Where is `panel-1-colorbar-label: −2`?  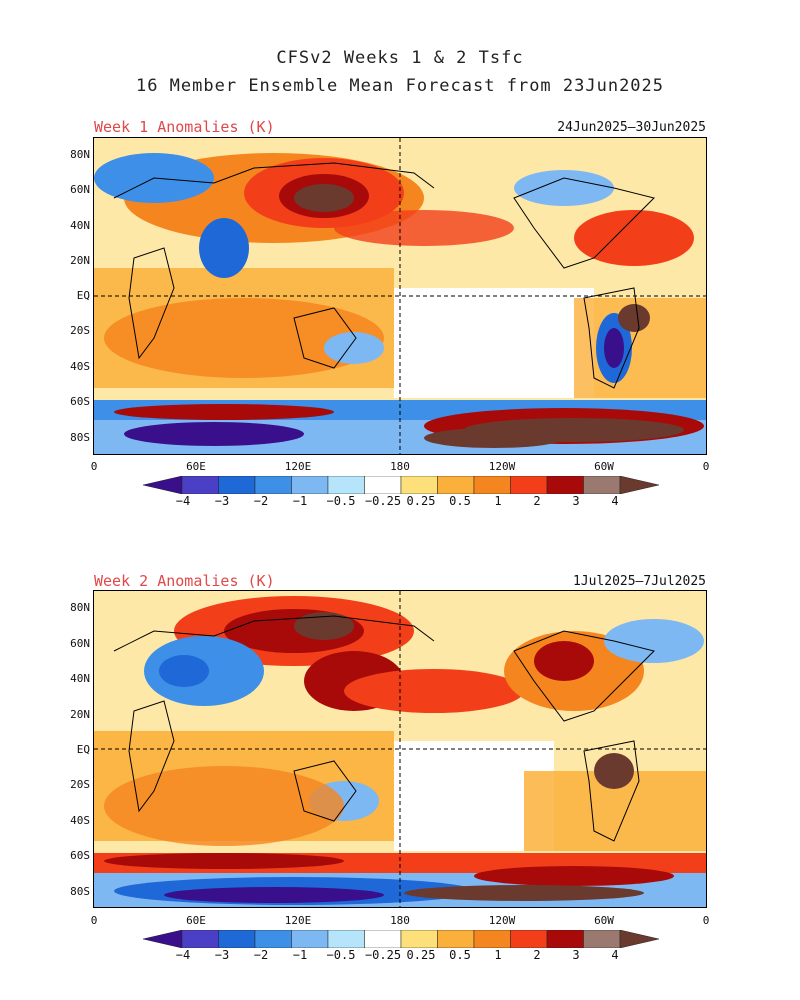
panel-1-colorbar-label: −2 is located at coordinates (261, 501).